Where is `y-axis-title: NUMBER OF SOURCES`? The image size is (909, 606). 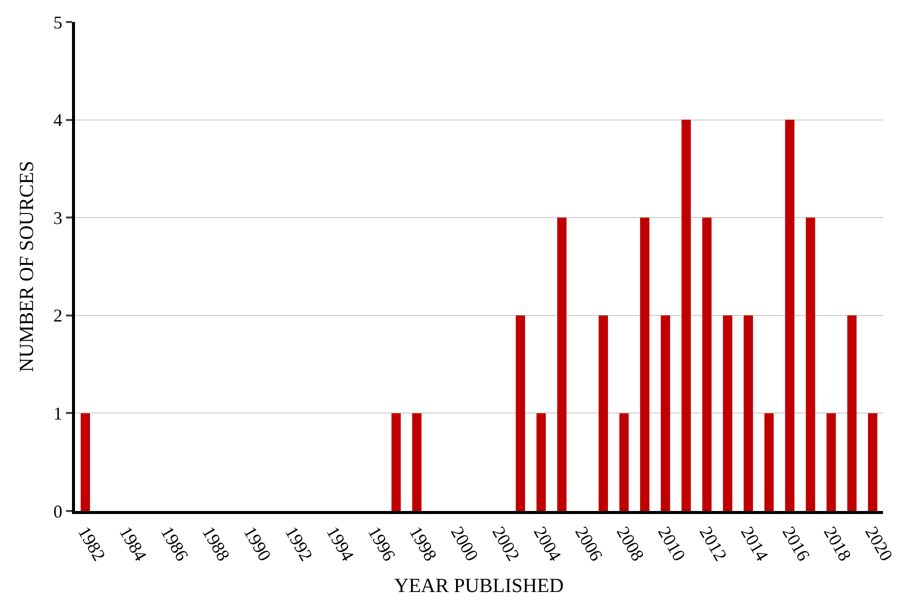 y-axis-title: NUMBER OF SOURCES is located at coordinates (27, 266).